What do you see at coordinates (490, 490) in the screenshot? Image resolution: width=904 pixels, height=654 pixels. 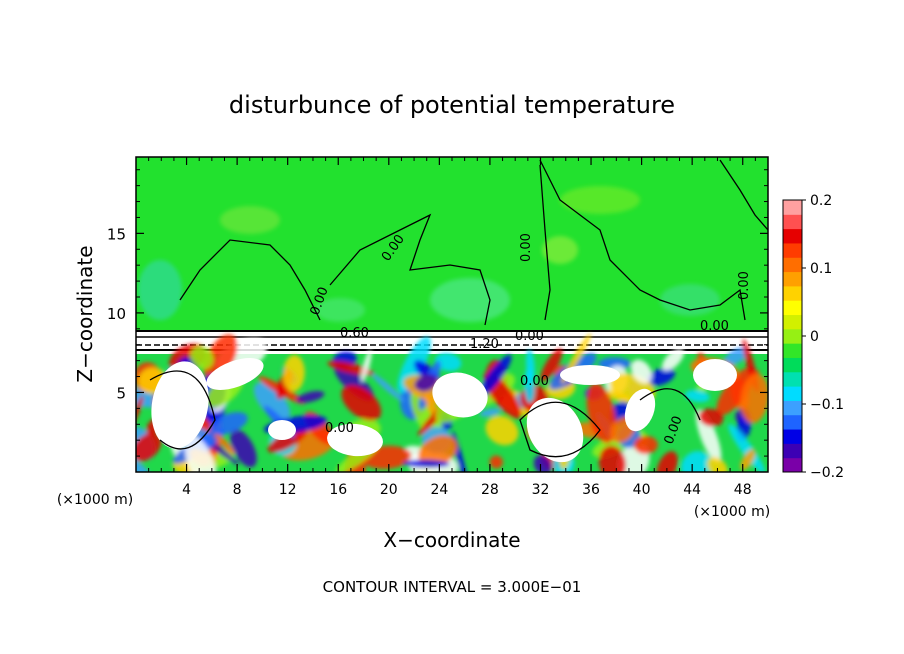 I see `x-tick-label: 28` at bounding box center [490, 490].